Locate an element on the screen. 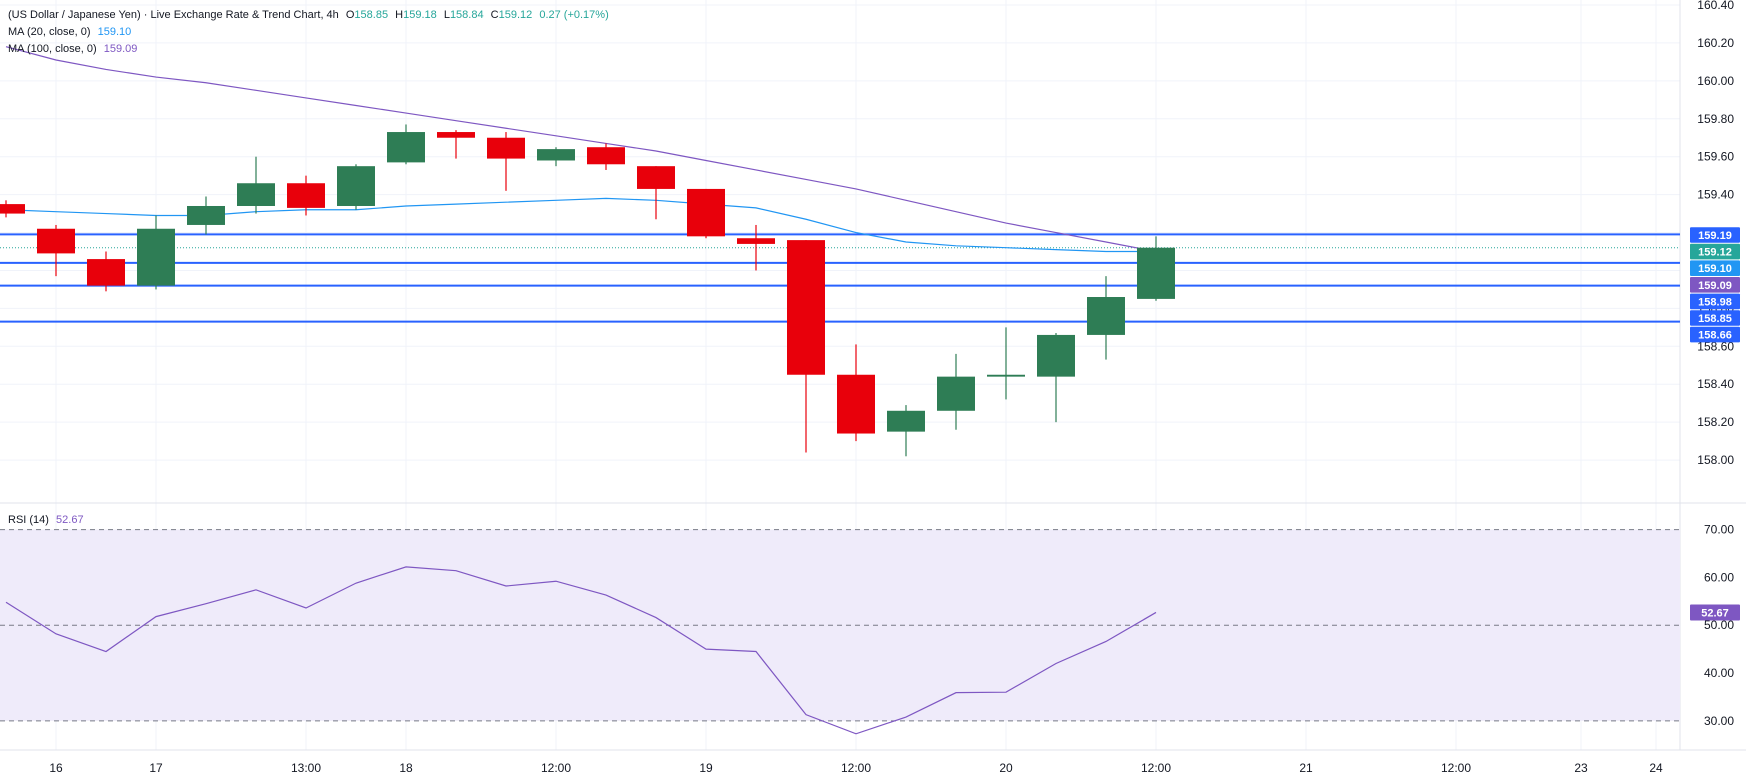 This screenshot has width=1746, height=782. rsi-legend: RSI (14) 52.67 is located at coordinates (48, 520).